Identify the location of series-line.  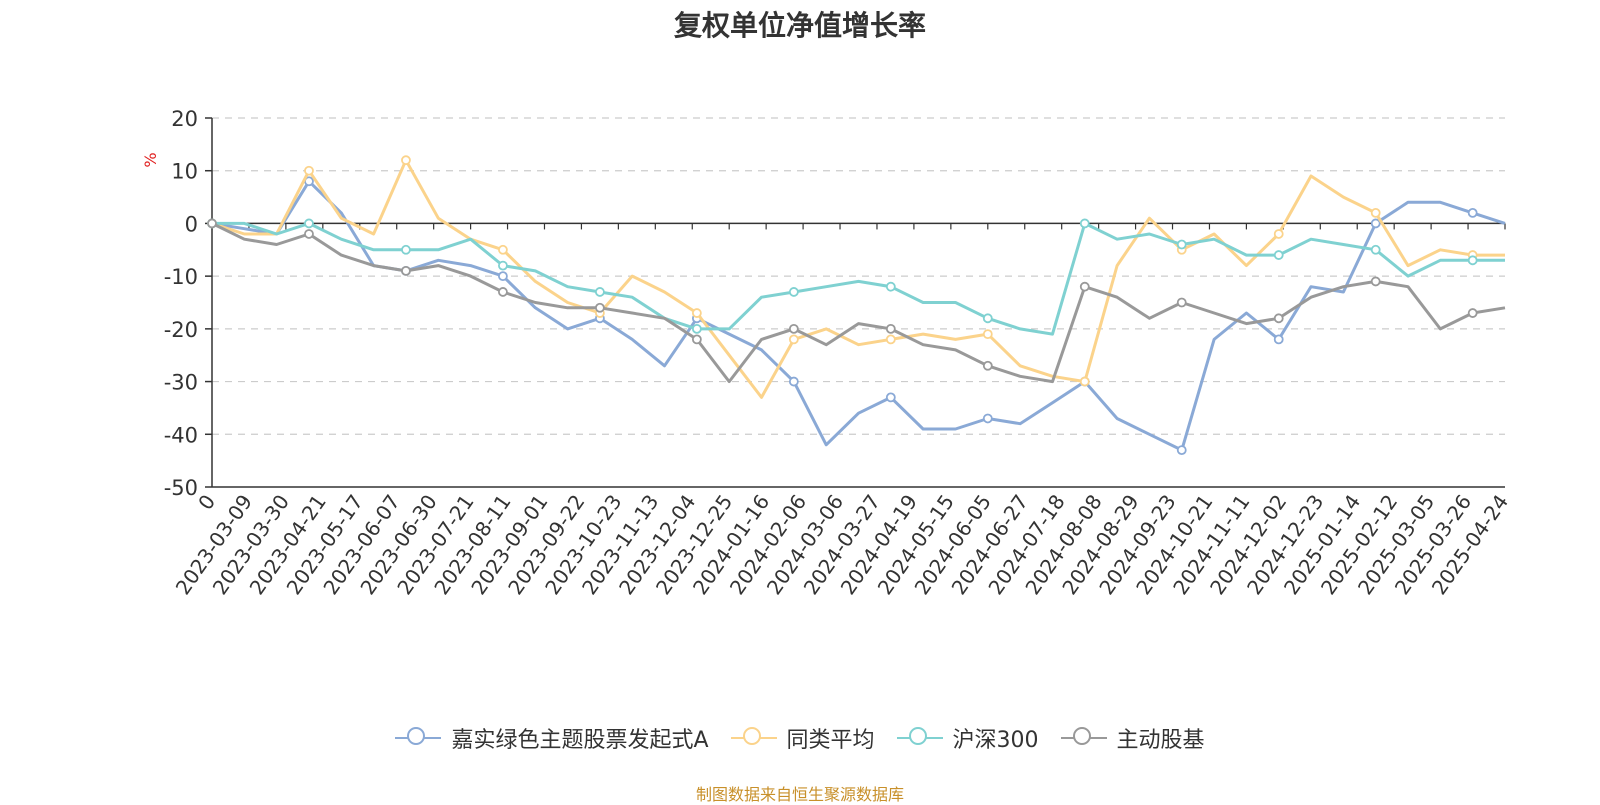
(858, 278).